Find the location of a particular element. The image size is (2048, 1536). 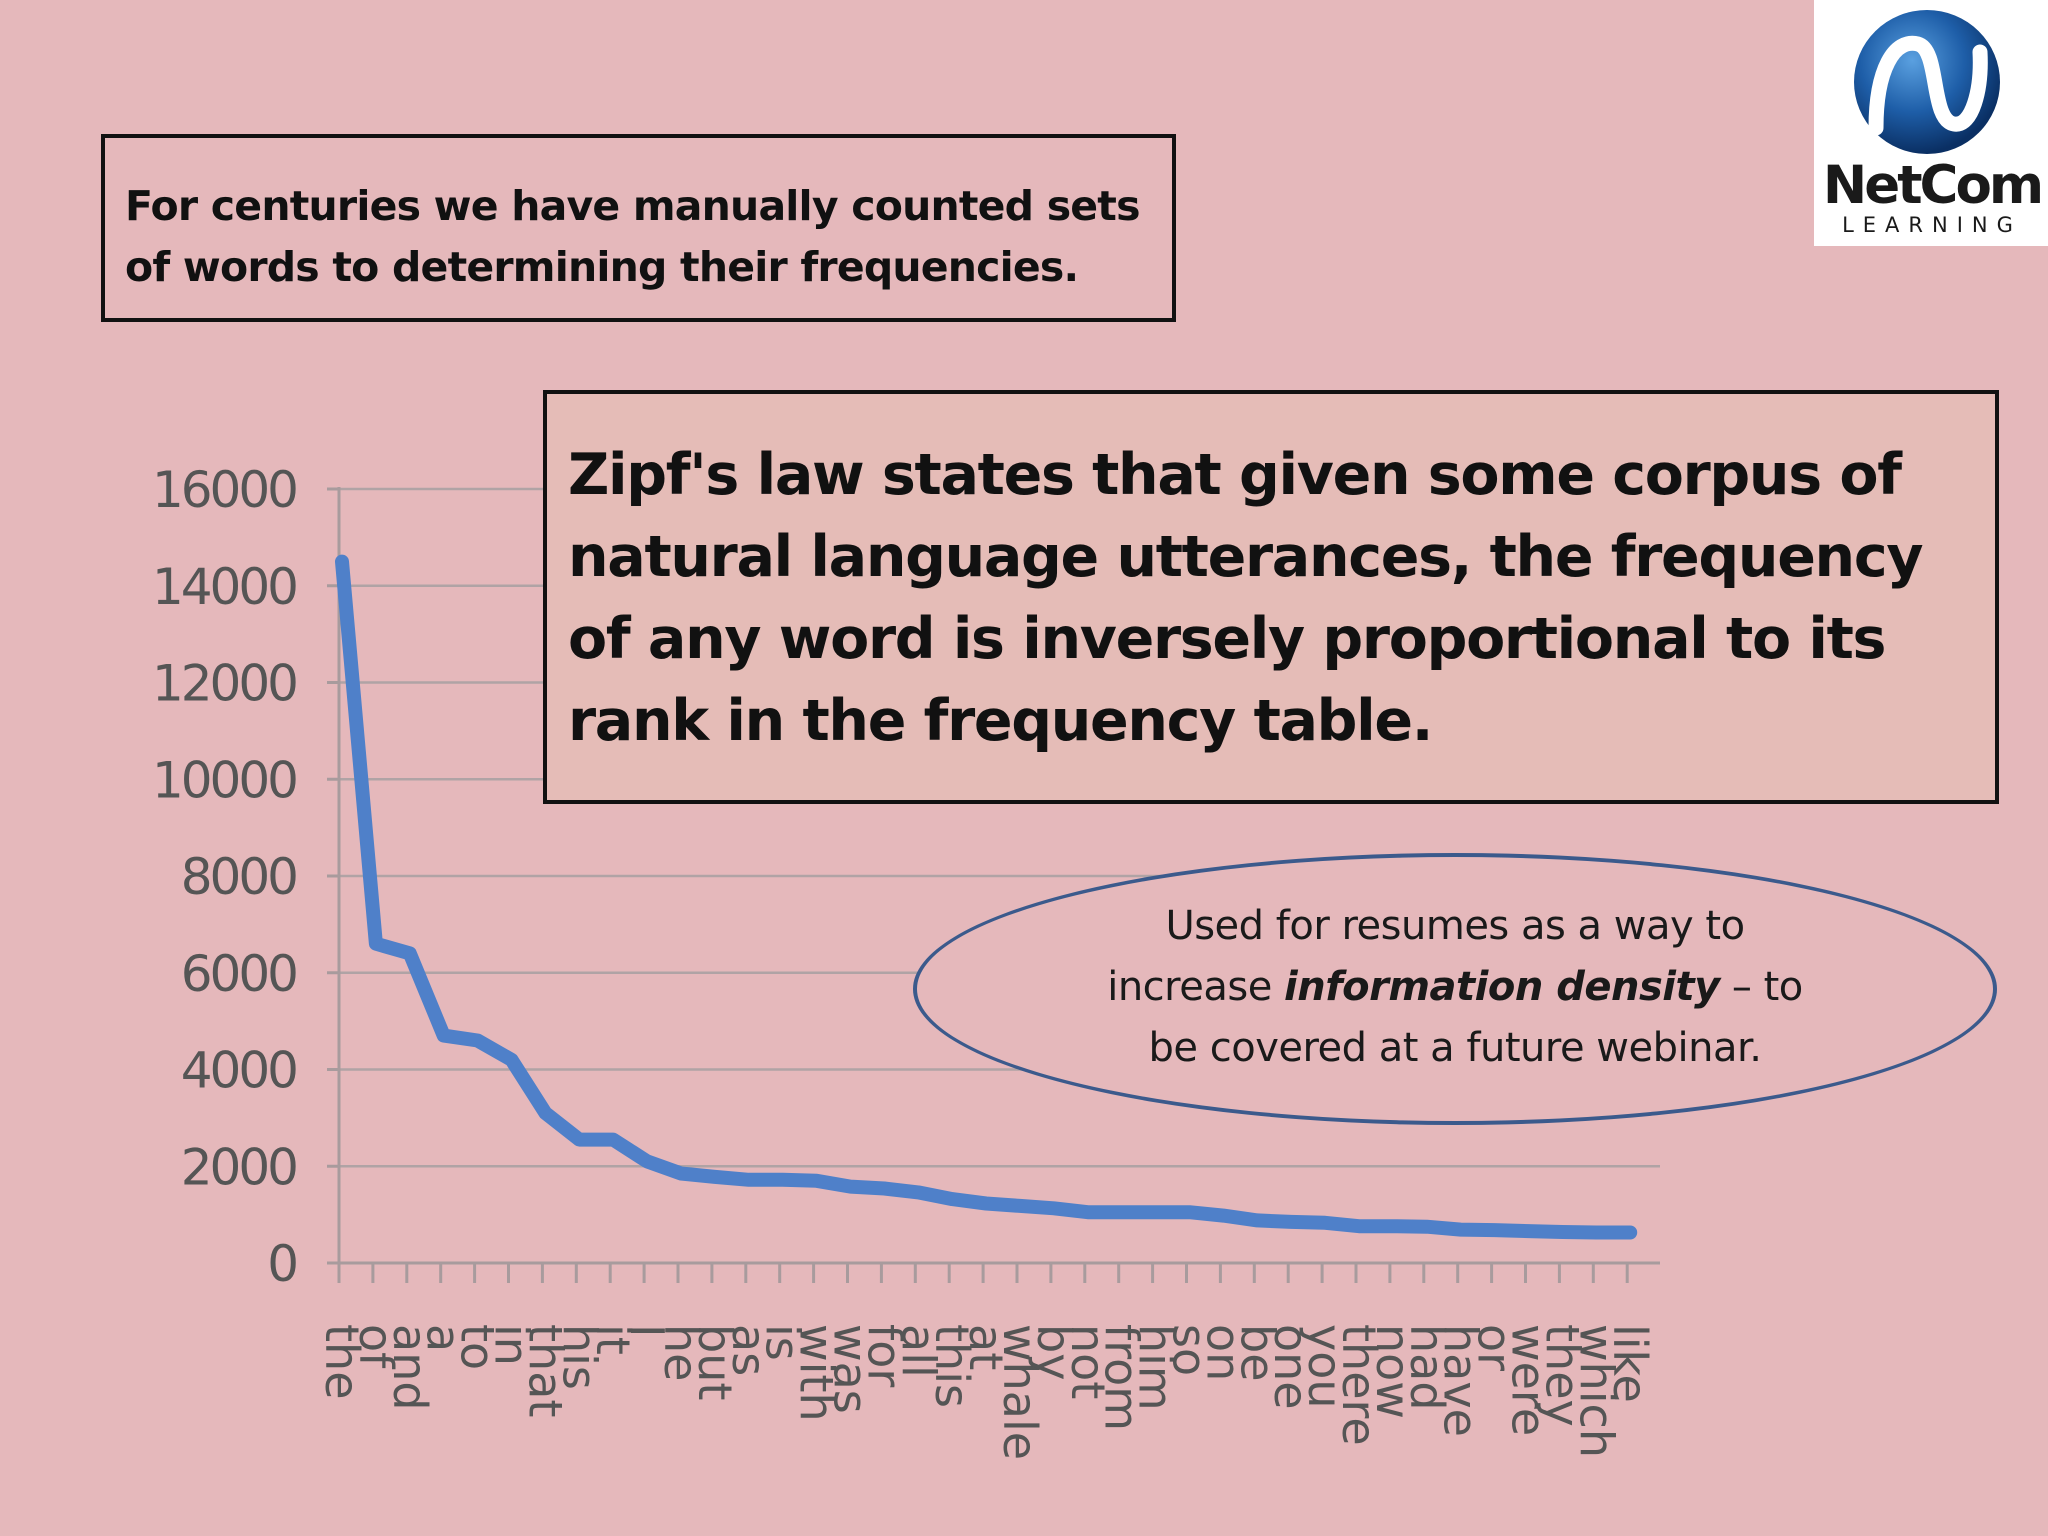

xtick-label-I: I is located at coordinates (647, 1331).